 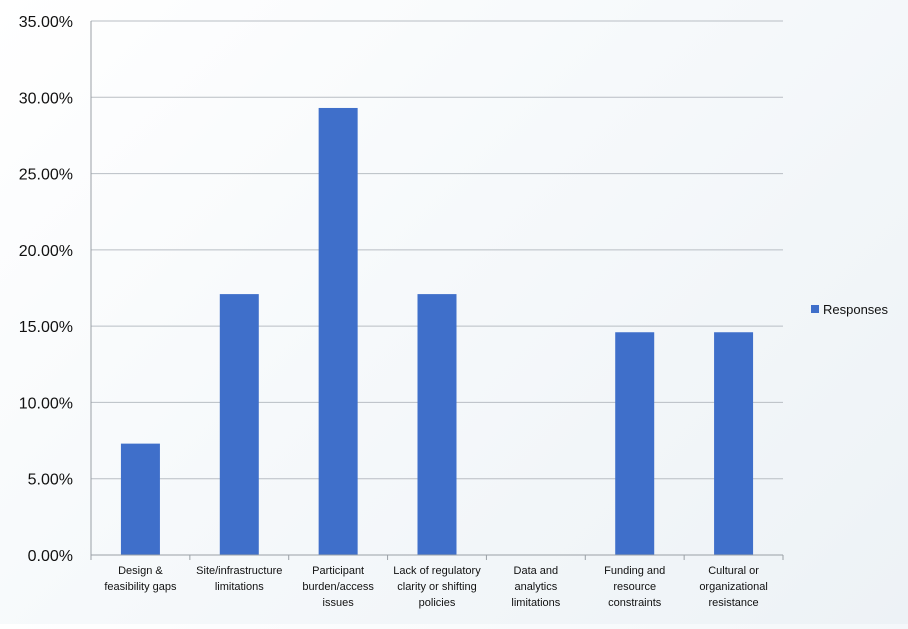 I want to click on y-tick-label: 30.00%, so click(x=46, y=98).